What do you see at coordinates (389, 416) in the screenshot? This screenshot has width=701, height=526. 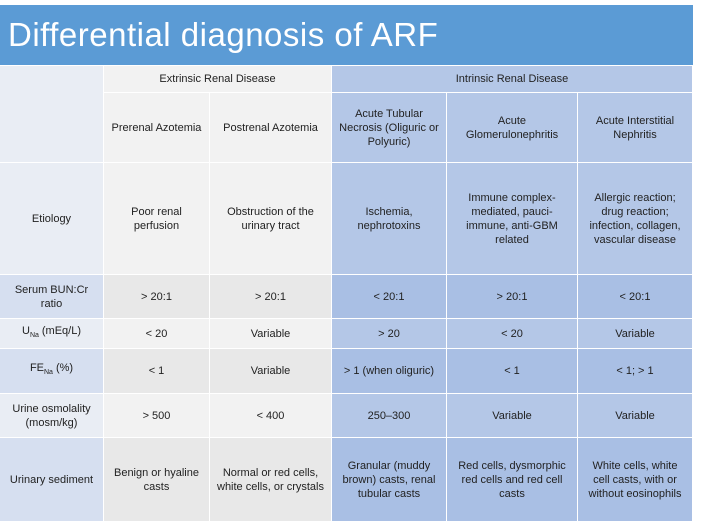 I see `cell: 250–300` at bounding box center [389, 416].